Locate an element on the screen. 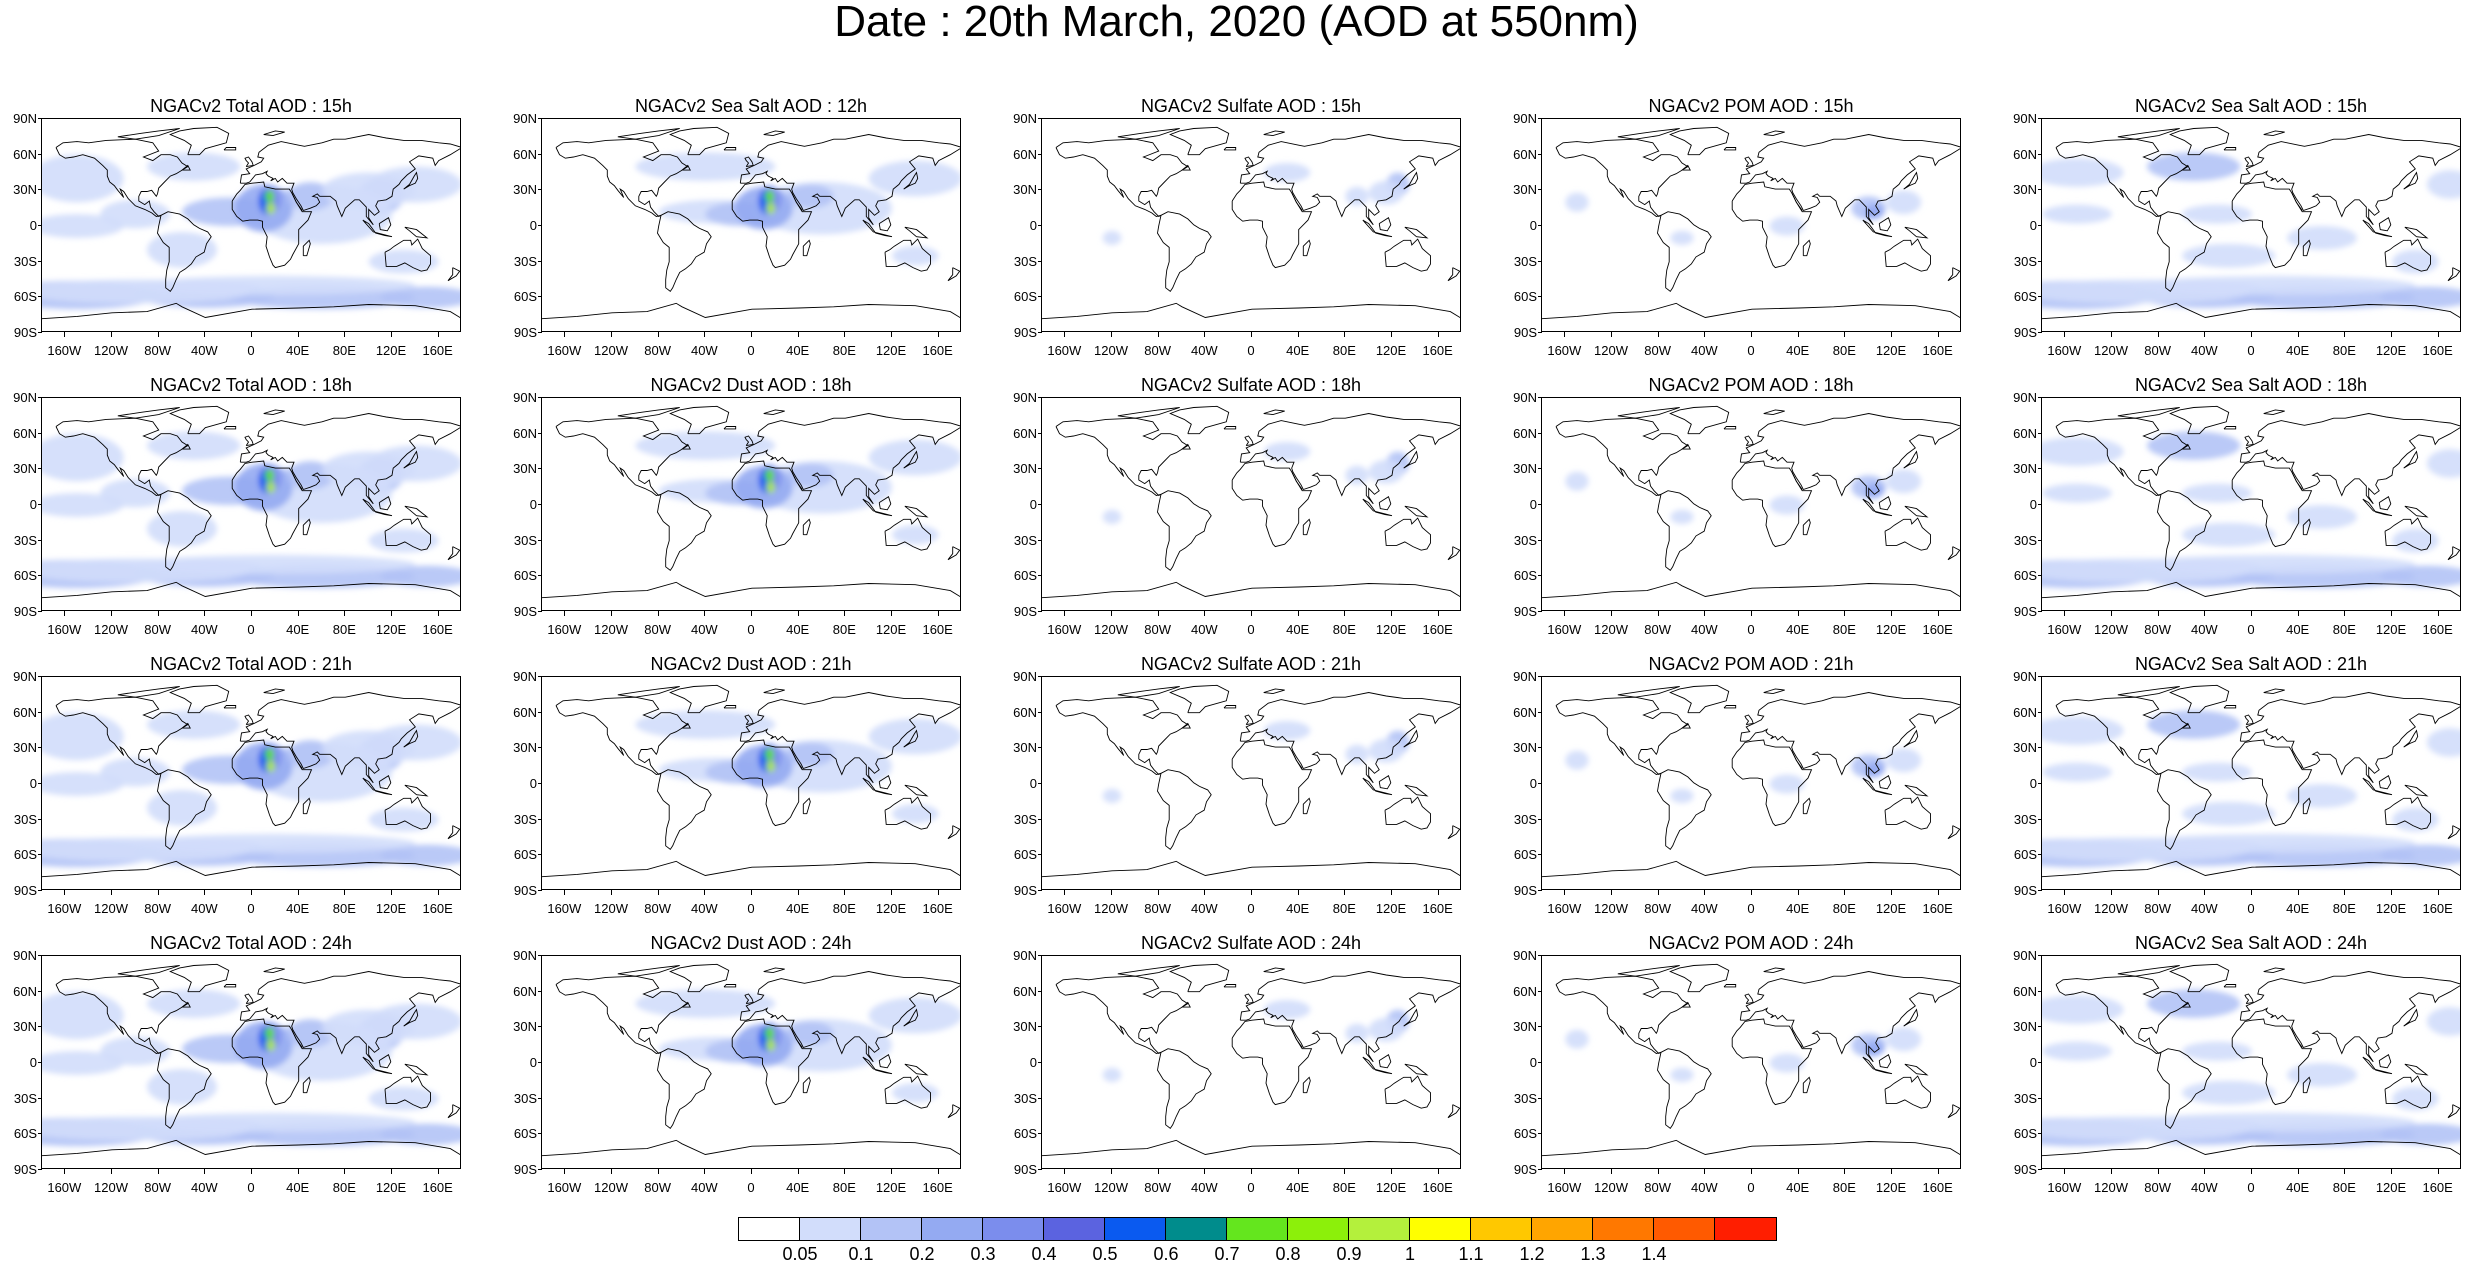 The height and width of the screenshot is (1264, 2473). coastline-japan is located at coordinates (911, 180).